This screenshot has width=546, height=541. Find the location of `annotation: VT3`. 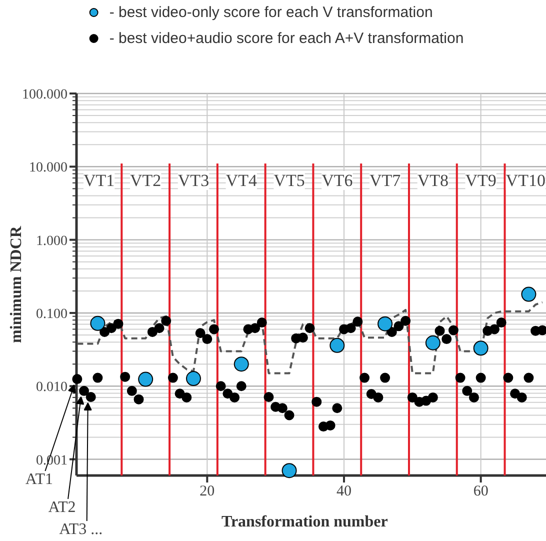

annotation: VT3 is located at coordinates (194, 180).